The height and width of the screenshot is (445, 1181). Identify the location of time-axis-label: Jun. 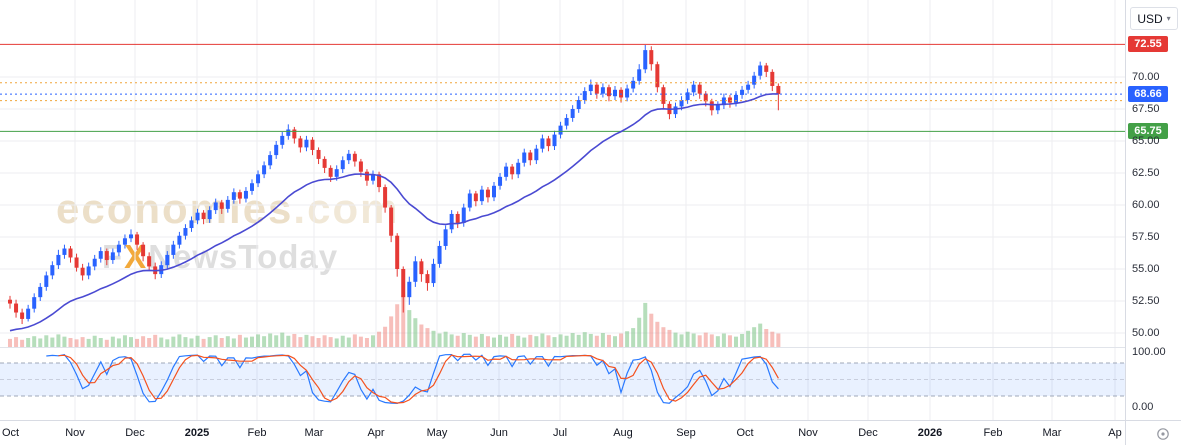
(499, 433).